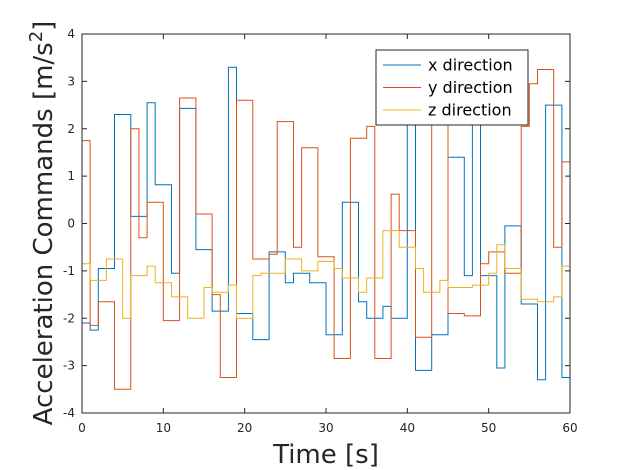 The width and height of the screenshot is (630, 470). Describe the element at coordinates (71, 81) in the screenshot. I see `y-tick-label: 3` at that location.